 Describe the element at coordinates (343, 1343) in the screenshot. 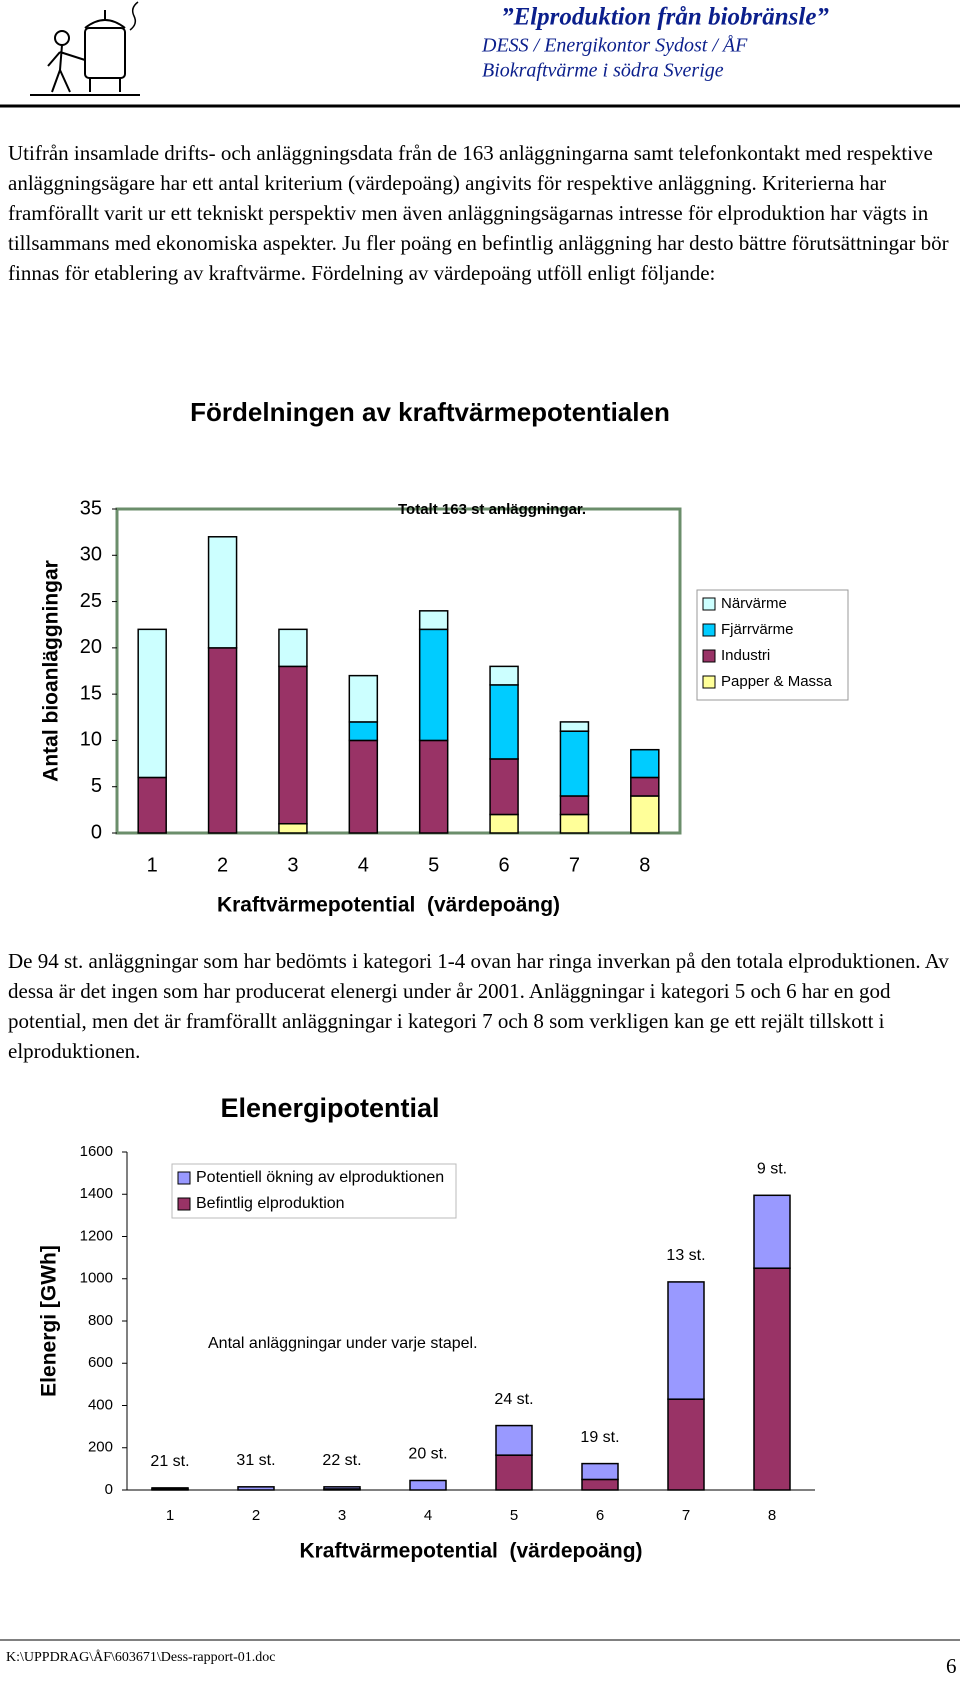

I see `annotation: Antal anläggningar under varje stapel.` at that location.